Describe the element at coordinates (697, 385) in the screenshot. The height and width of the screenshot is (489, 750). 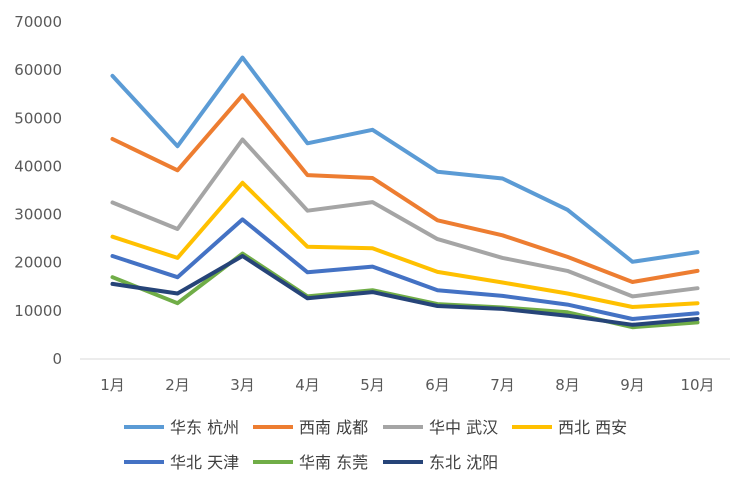
I see `x-tick-label: 10月` at that location.